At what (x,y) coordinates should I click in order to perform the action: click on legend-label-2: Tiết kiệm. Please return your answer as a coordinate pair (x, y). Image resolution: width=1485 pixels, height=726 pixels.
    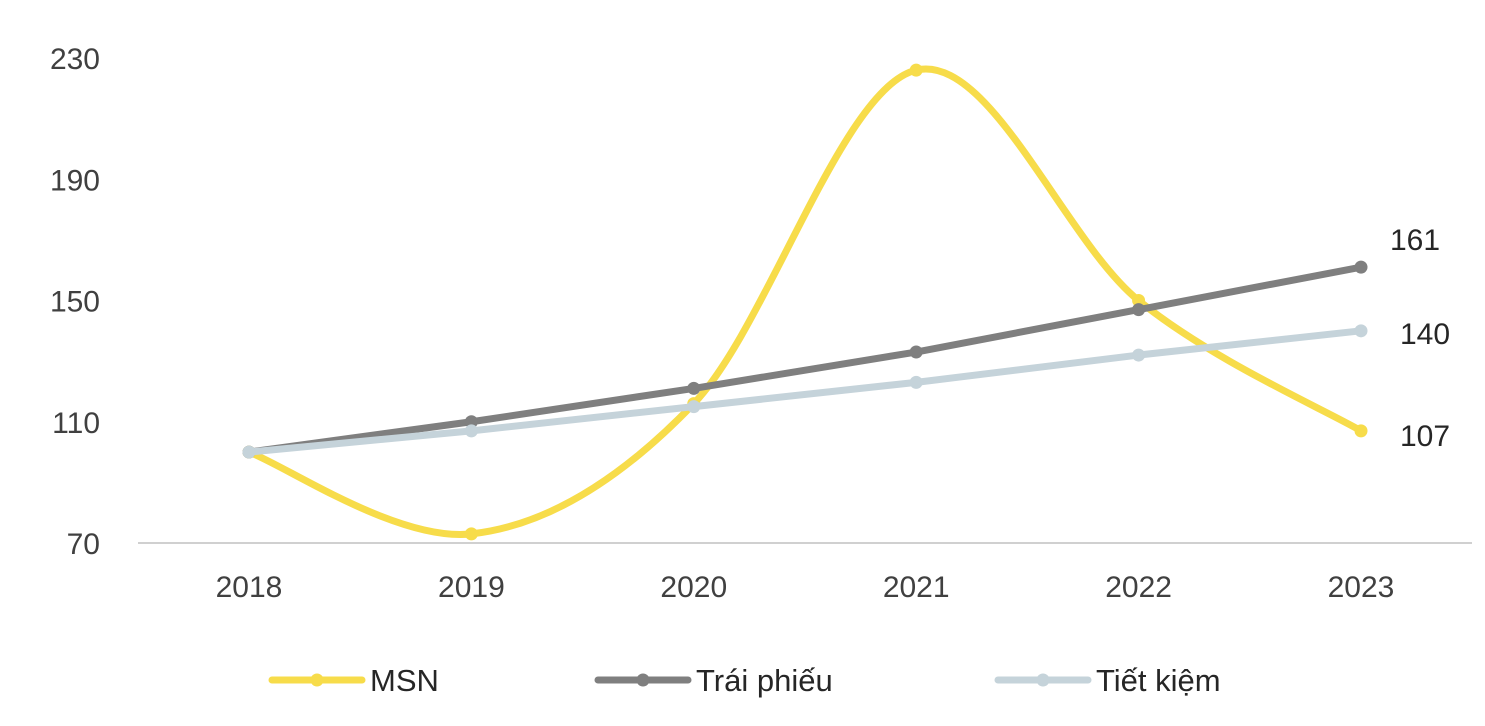
    Looking at the image, I should click on (1158, 680).